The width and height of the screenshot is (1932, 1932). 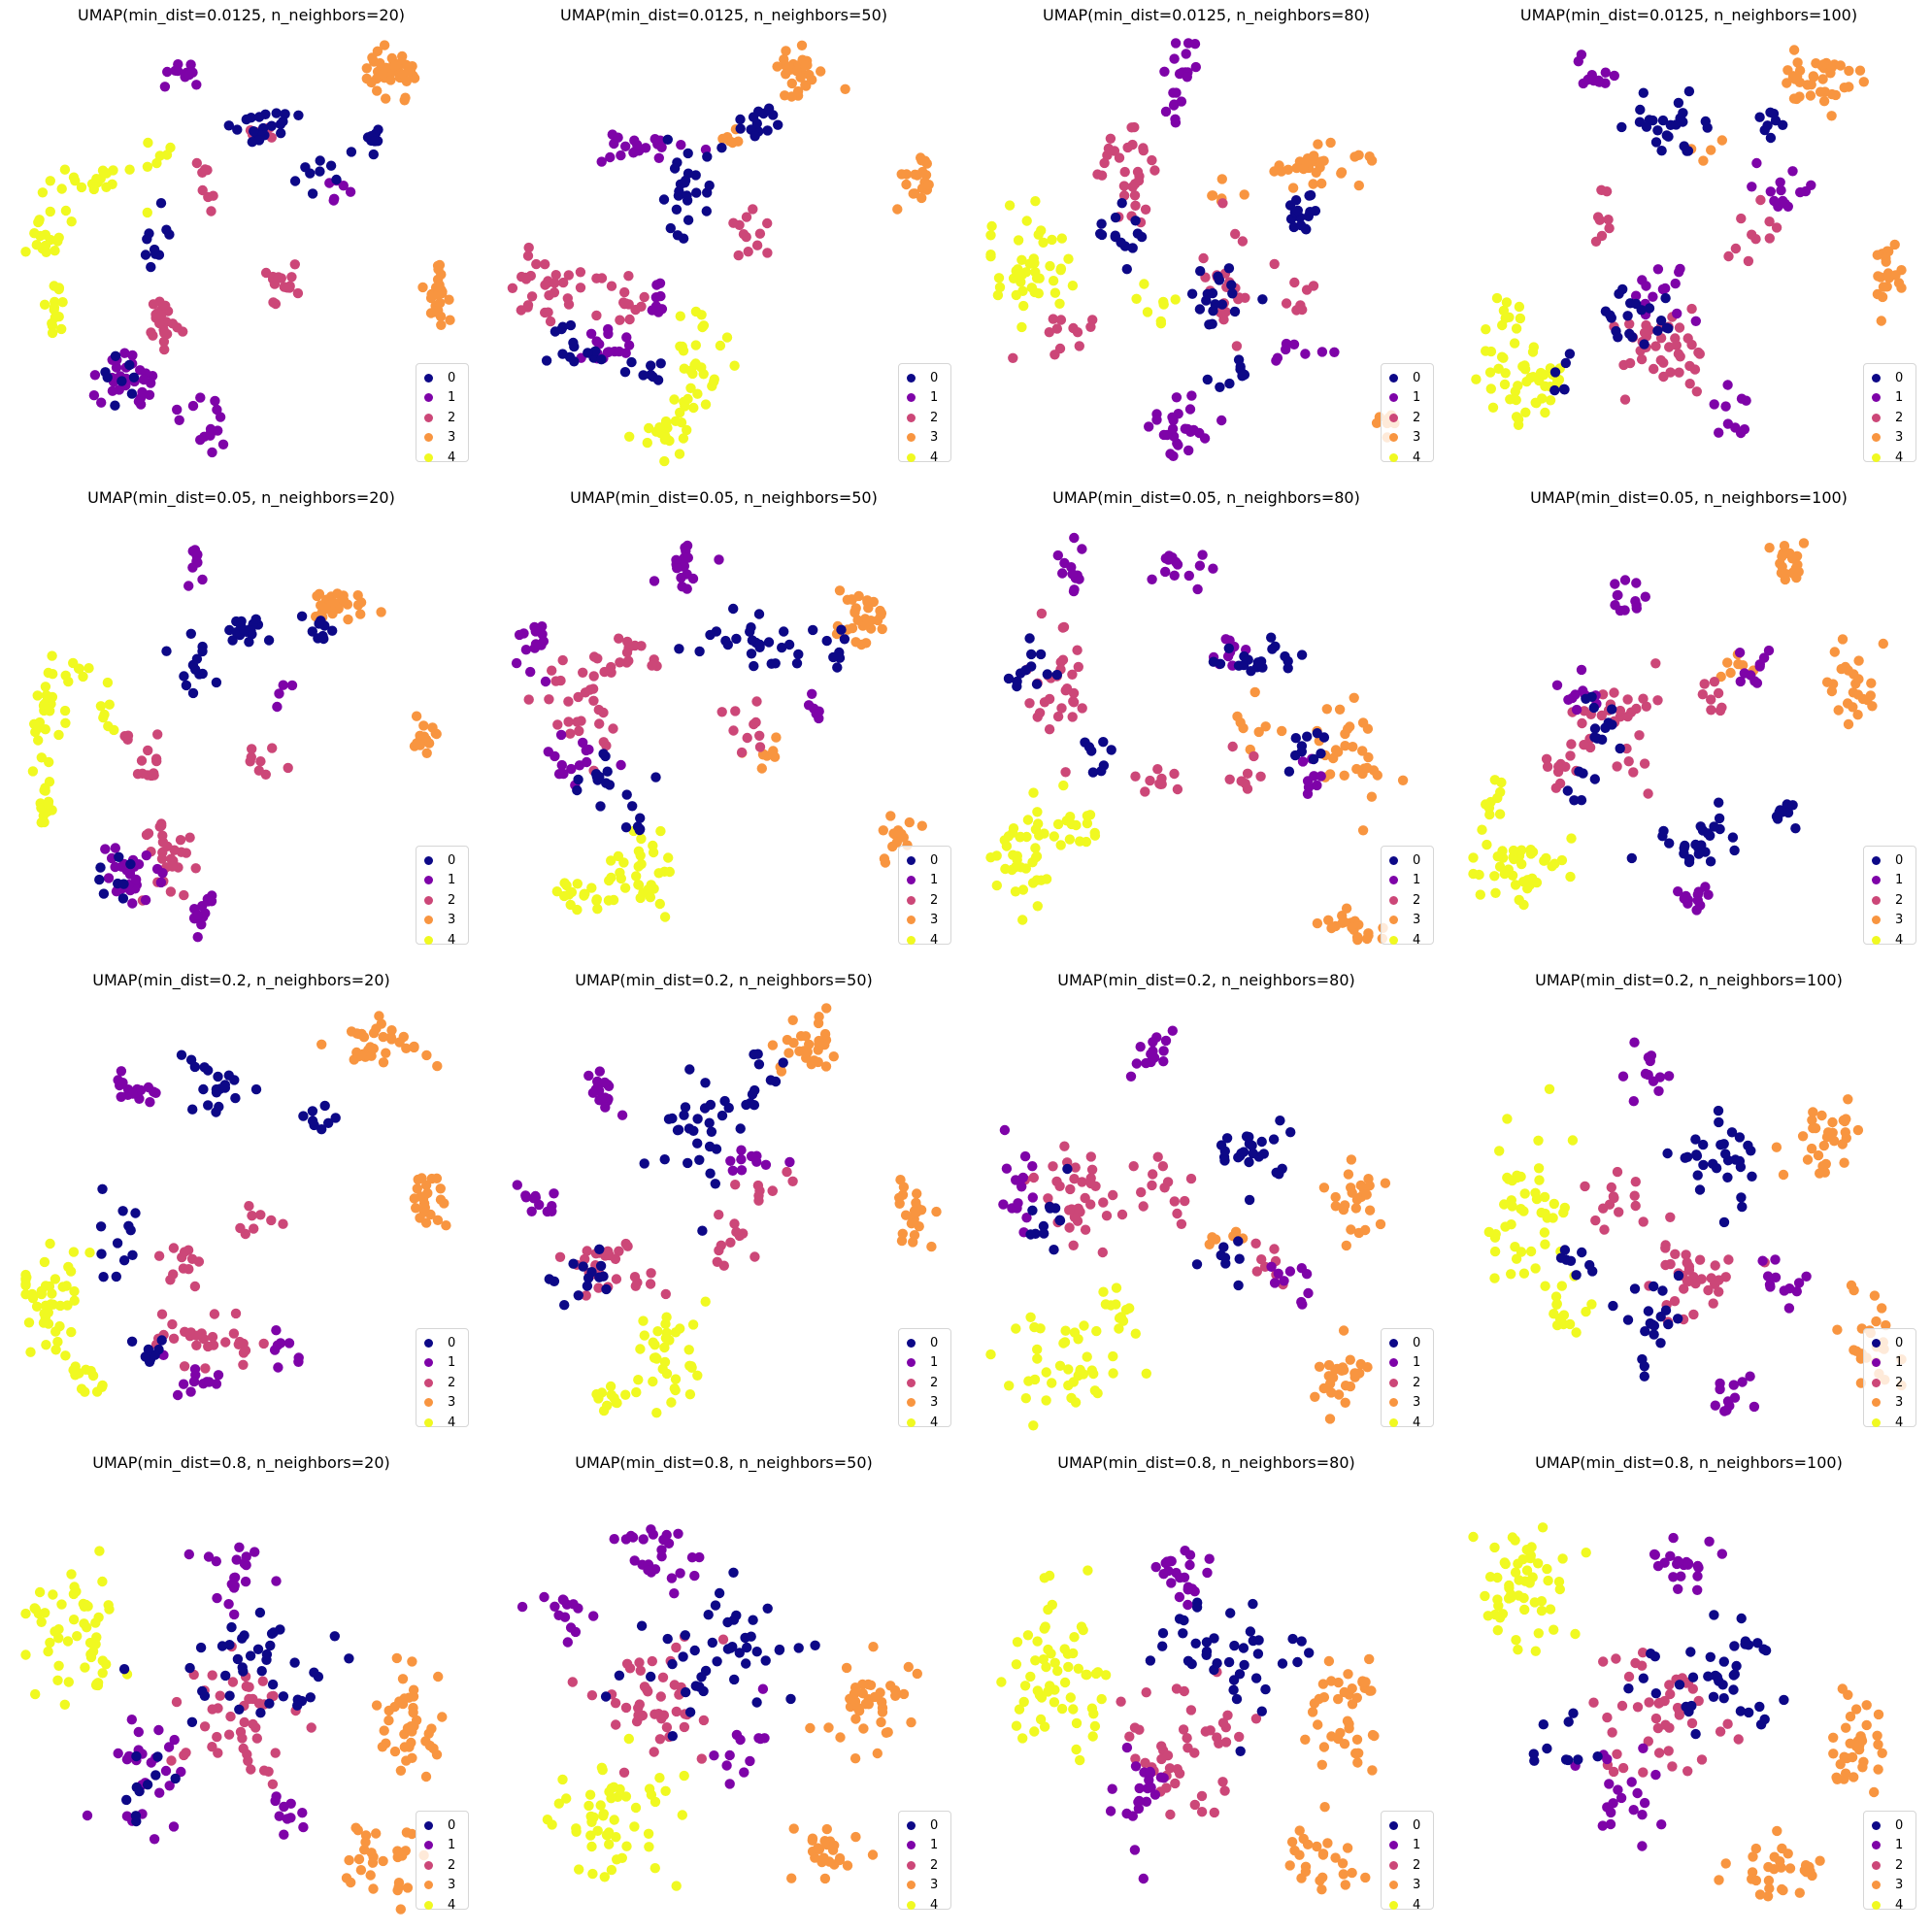 I want to click on legend-entry: 2, so click(x=1893, y=1383).